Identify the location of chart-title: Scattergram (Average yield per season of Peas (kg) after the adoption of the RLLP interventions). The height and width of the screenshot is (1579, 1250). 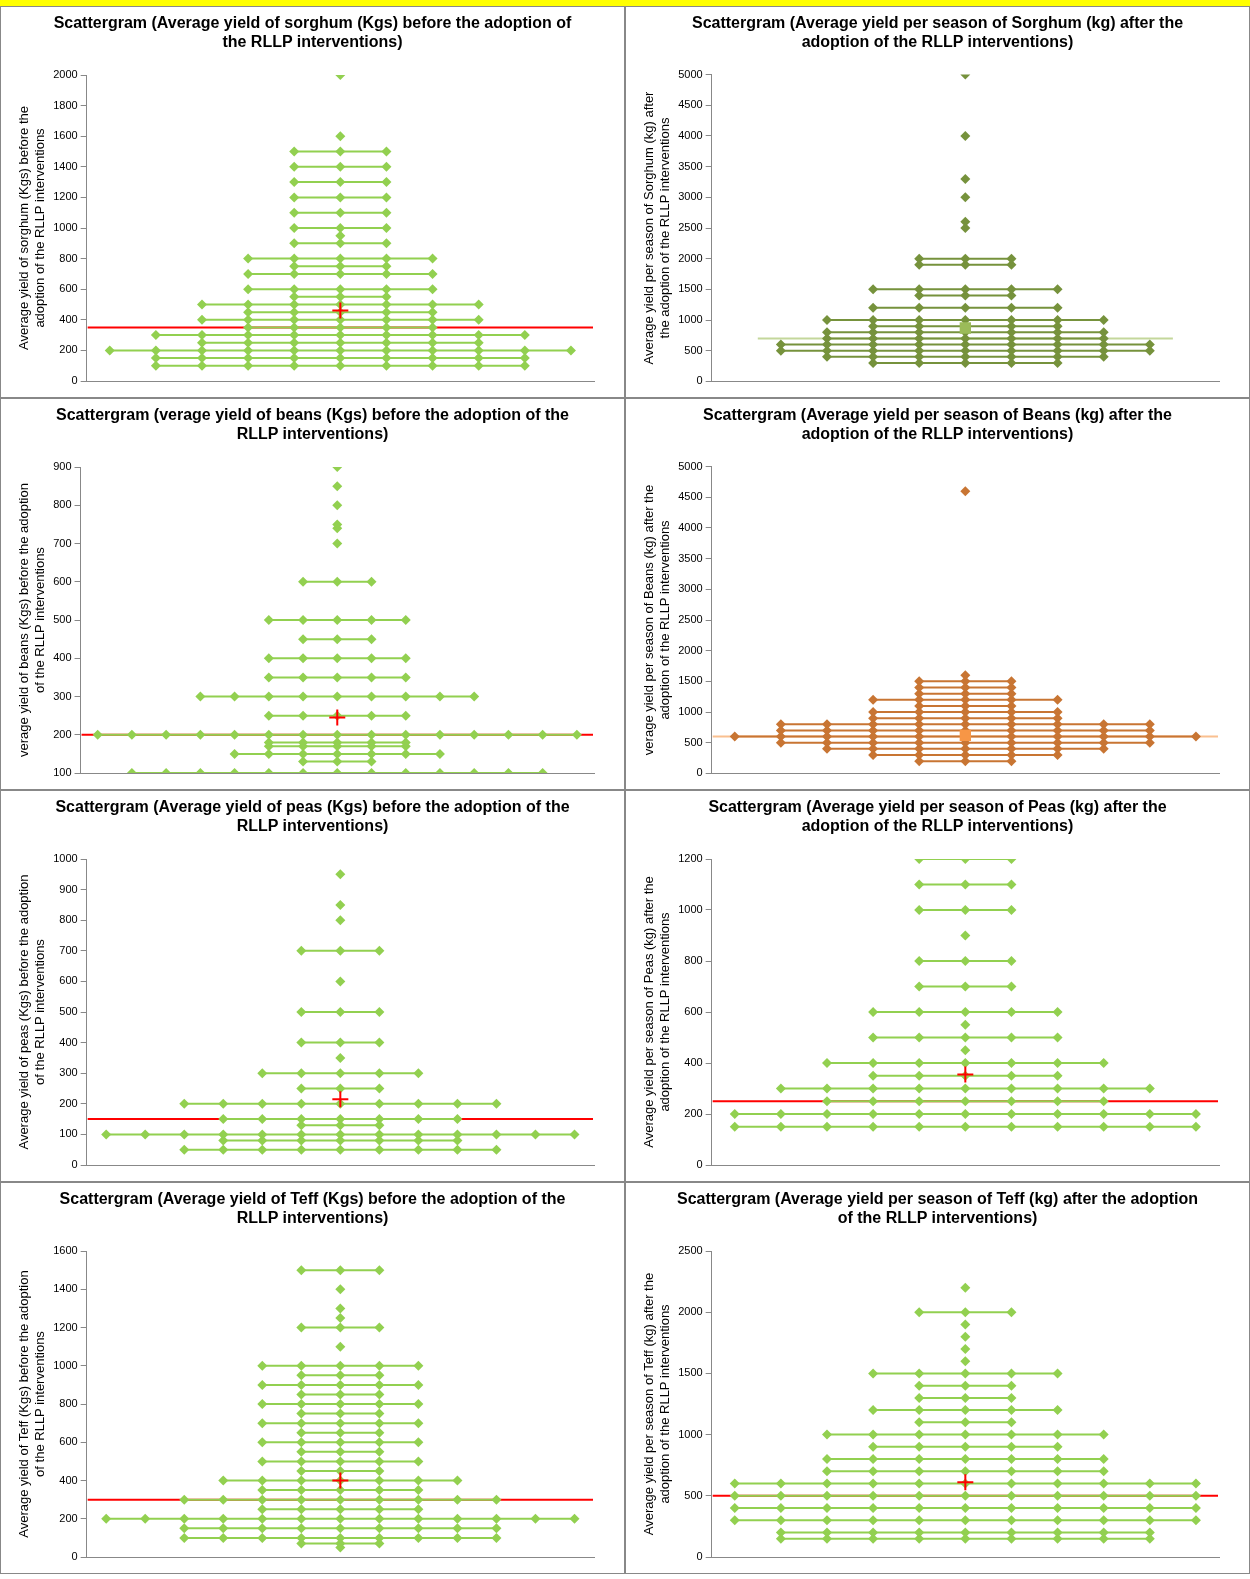
(937, 816).